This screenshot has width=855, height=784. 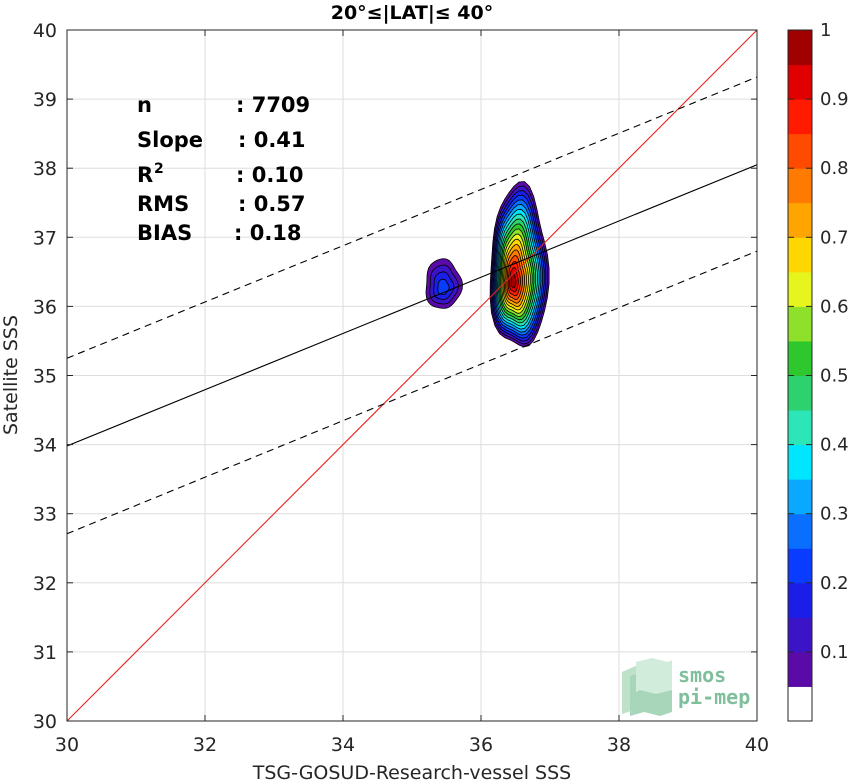 I want to click on stat-value: : 0.10, so click(x=270, y=175).